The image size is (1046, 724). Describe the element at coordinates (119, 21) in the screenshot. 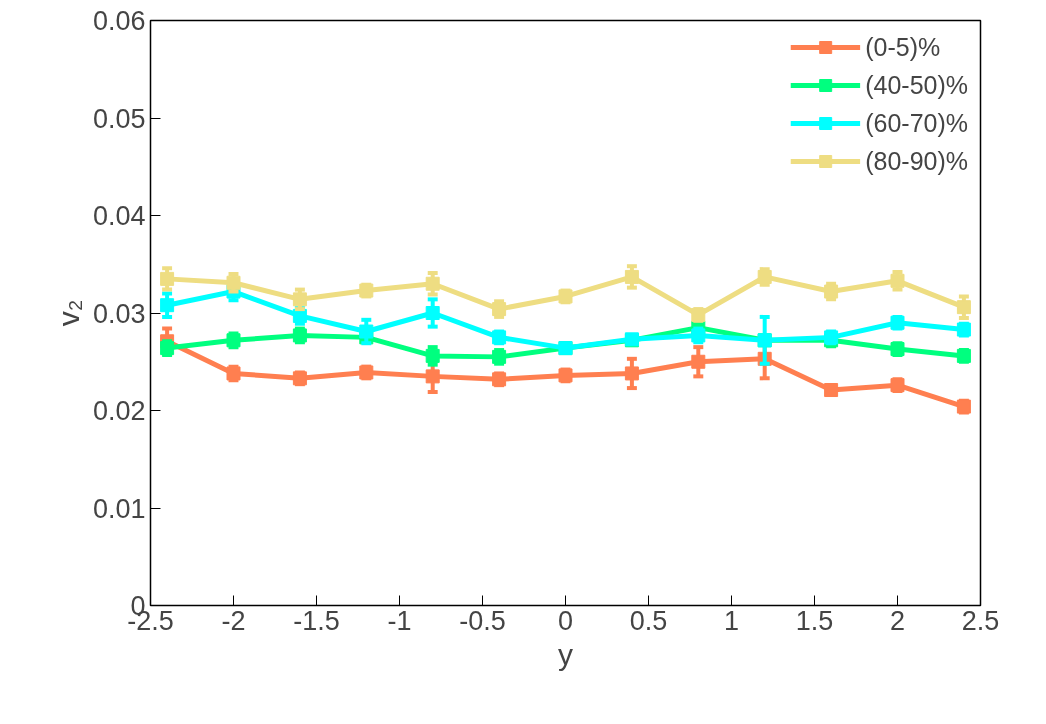

I see `y-tick-label: 0.06` at that location.